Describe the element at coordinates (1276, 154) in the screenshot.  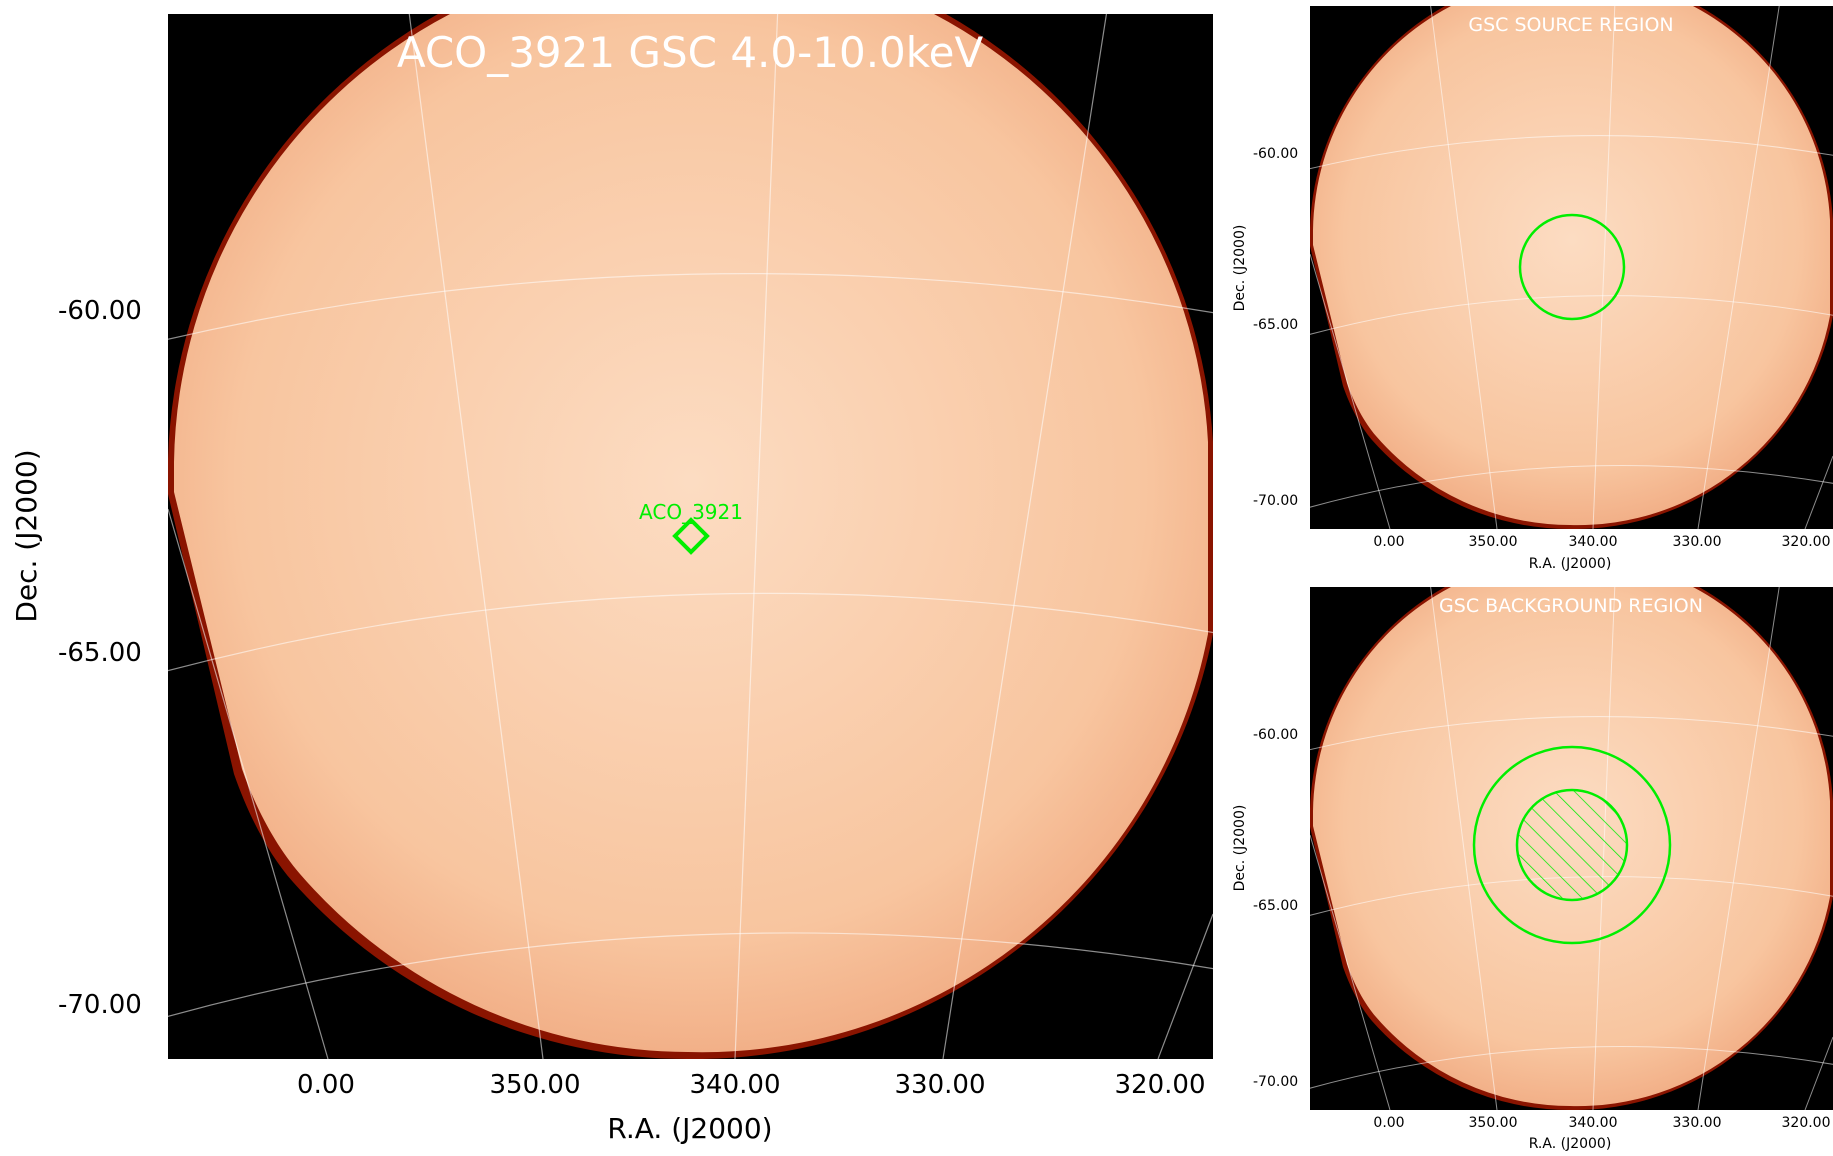
I see `source-ytick: -60.00` at that location.